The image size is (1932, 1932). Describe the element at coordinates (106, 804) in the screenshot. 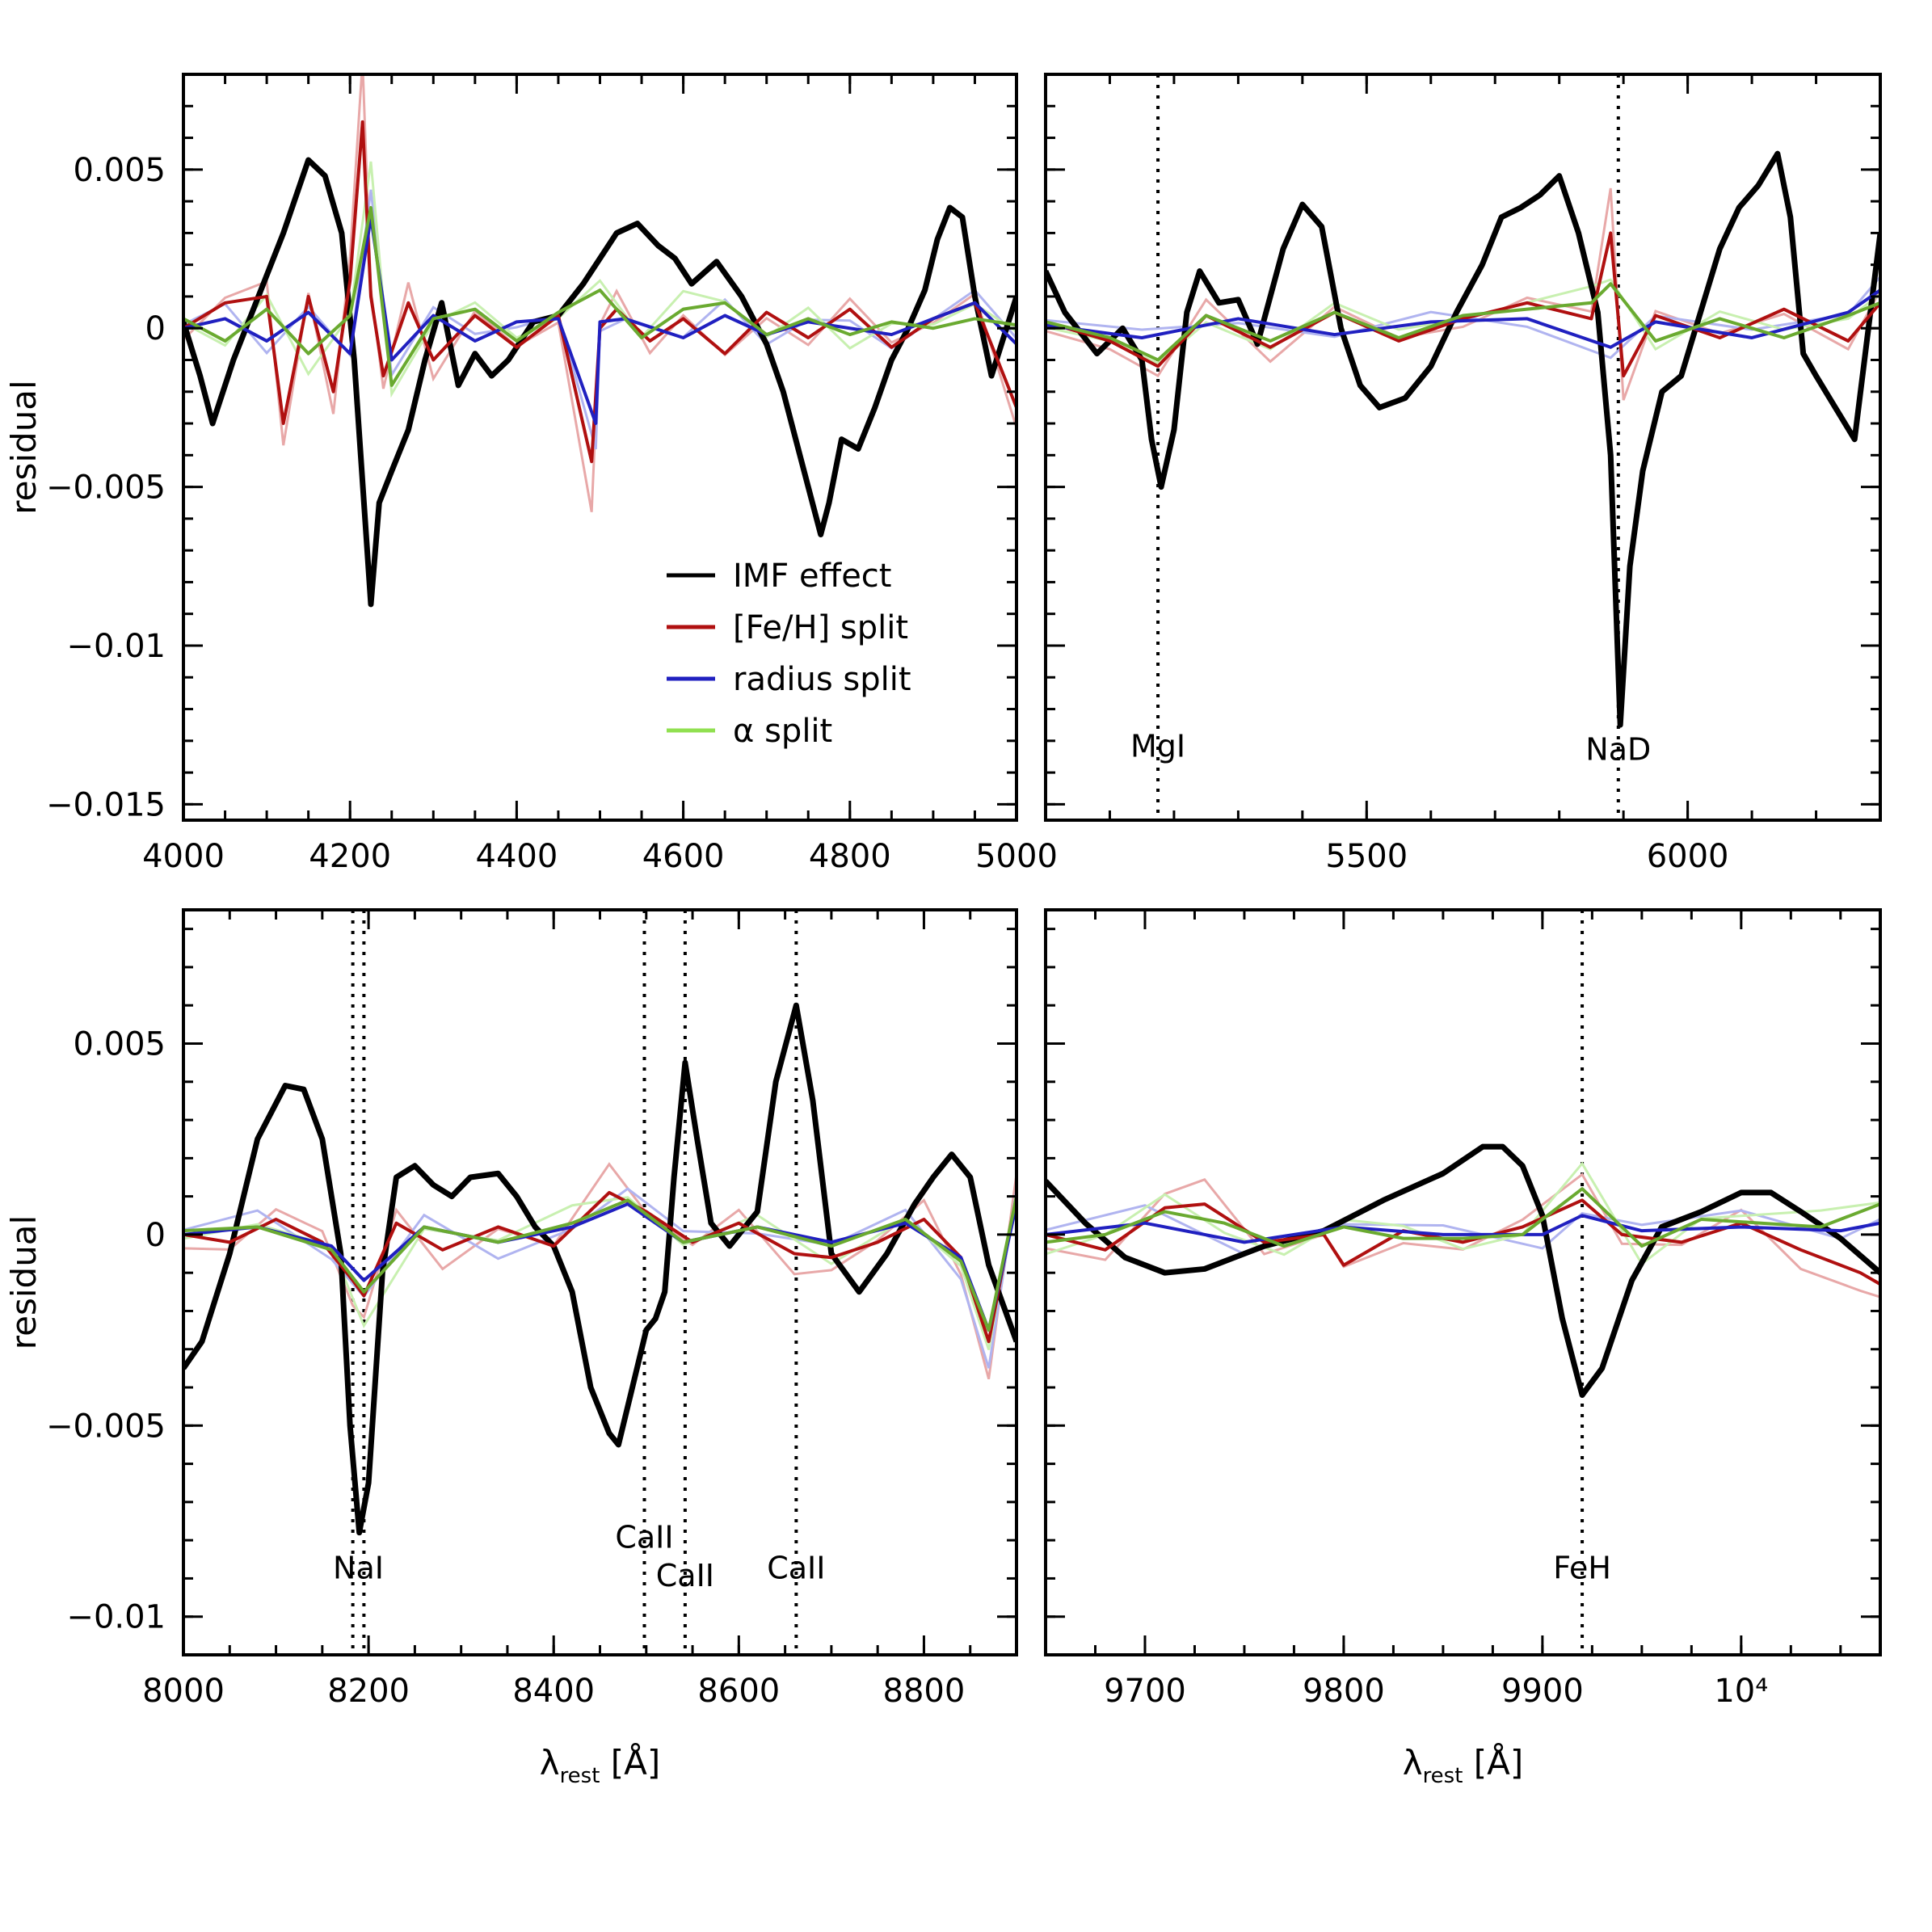

I see `ytick-label: −0.015` at that location.